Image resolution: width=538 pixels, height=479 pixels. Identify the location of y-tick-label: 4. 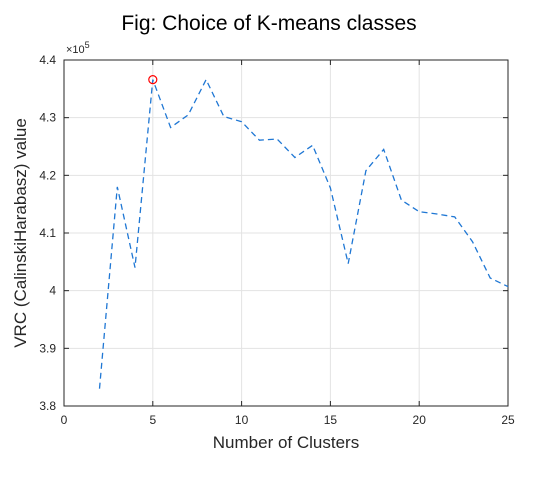
(52, 291).